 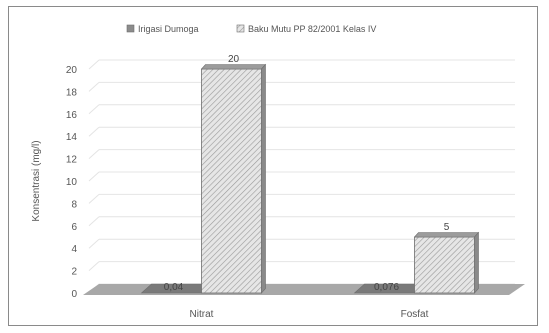 What do you see at coordinates (386, 287) in the screenshot?
I see `data-label: 0,076` at bounding box center [386, 287].